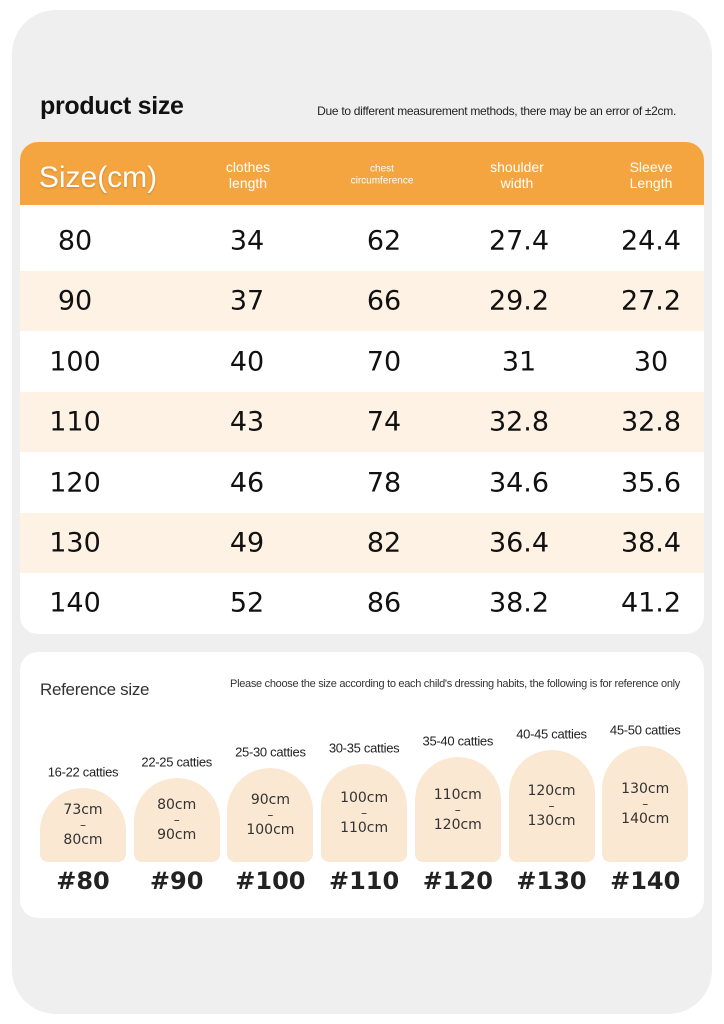  I want to click on weight-label: 45-50 catties, so click(645, 730).